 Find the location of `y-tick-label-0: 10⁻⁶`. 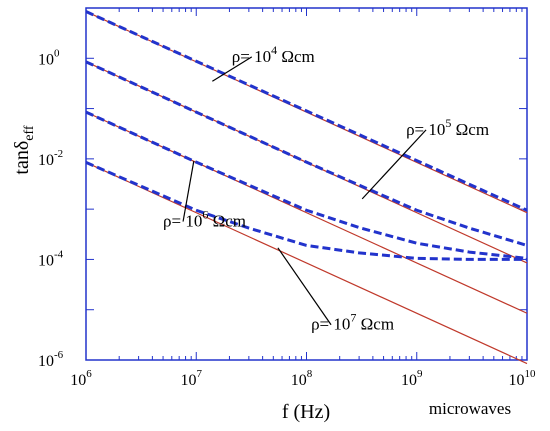

y-tick-label-0: 10⁻⁶ is located at coordinates (51, 359).